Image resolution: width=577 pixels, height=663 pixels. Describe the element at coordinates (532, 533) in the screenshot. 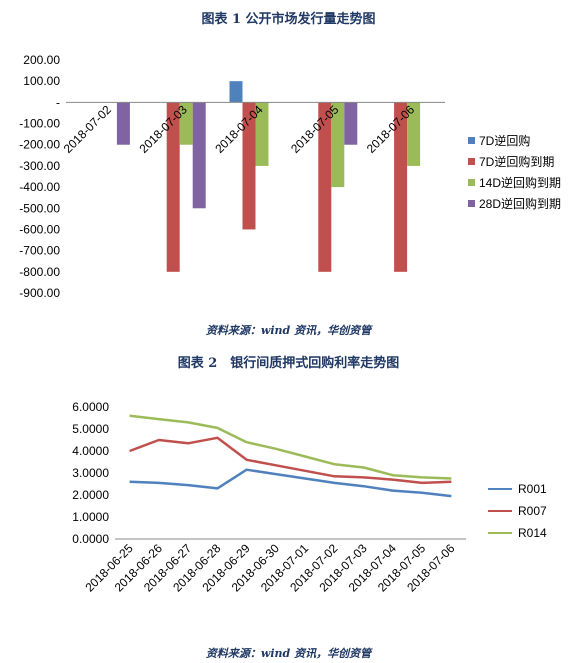

I see `chart2-legend-label: R014` at that location.